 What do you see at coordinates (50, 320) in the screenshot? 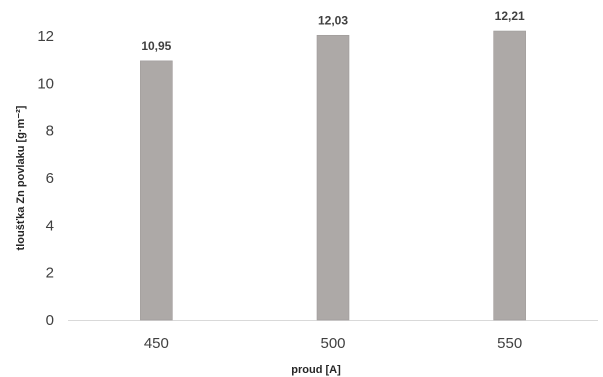
I see `y-tick-label: 0` at bounding box center [50, 320].